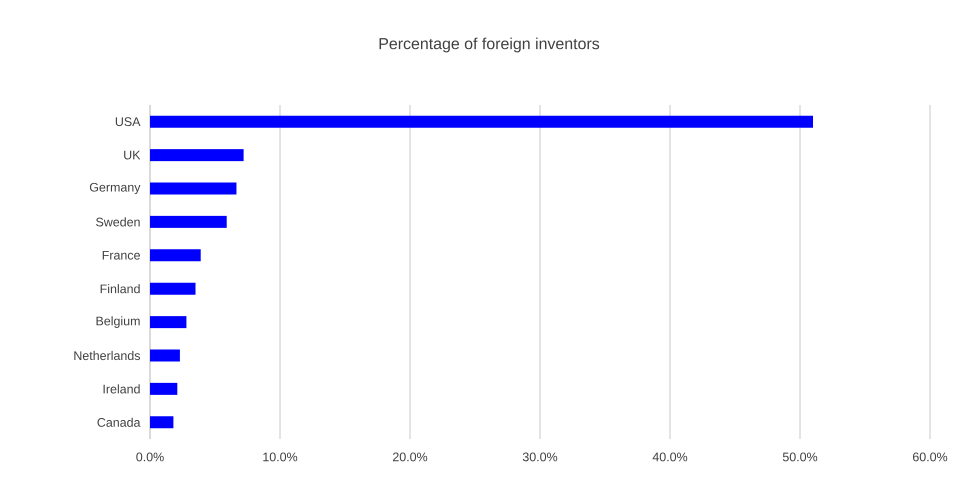 The width and height of the screenshot is (956, 484). Describe the element at coordinates (540, 457) in the screenshot. I see `x-tick-label: 30.0%` at that location.